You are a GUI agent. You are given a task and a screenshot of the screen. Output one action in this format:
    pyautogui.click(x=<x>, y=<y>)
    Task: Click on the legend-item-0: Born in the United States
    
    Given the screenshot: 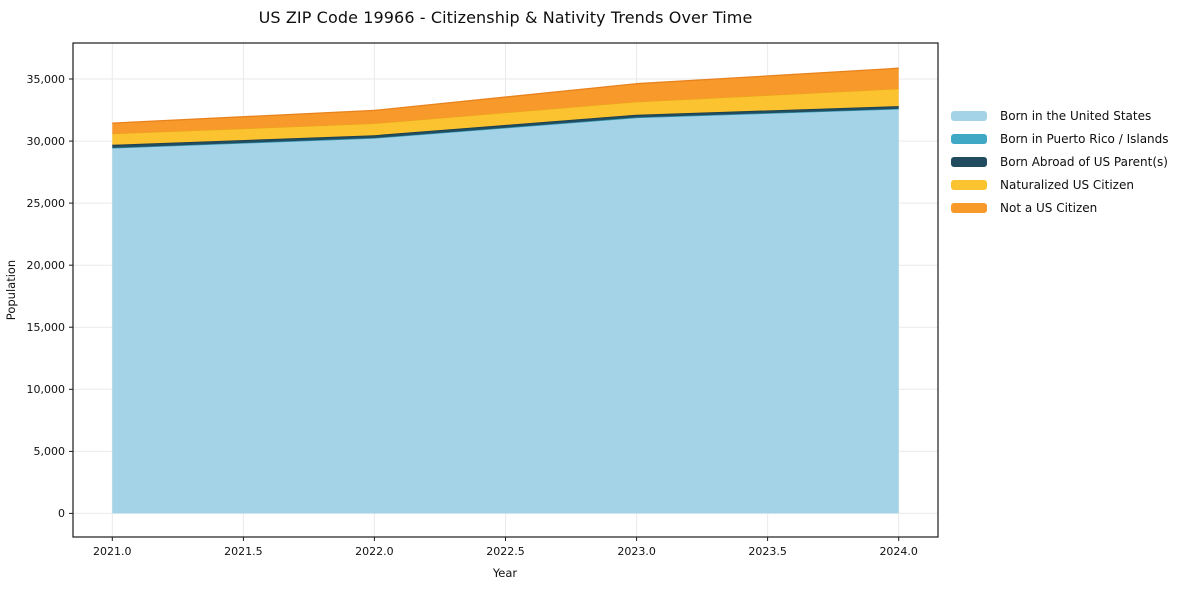 What is the action you would take?
    pyautogui.click(x=1060, y=115)
    